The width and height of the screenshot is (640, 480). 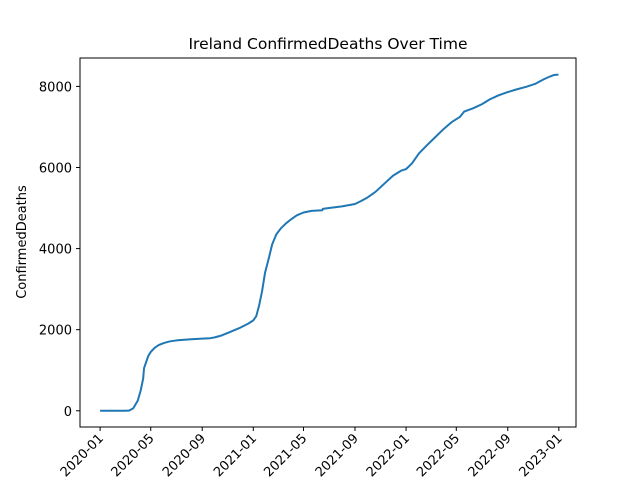 I want to click on x-tick-label: 2020-09, so click(x=184, y=455).